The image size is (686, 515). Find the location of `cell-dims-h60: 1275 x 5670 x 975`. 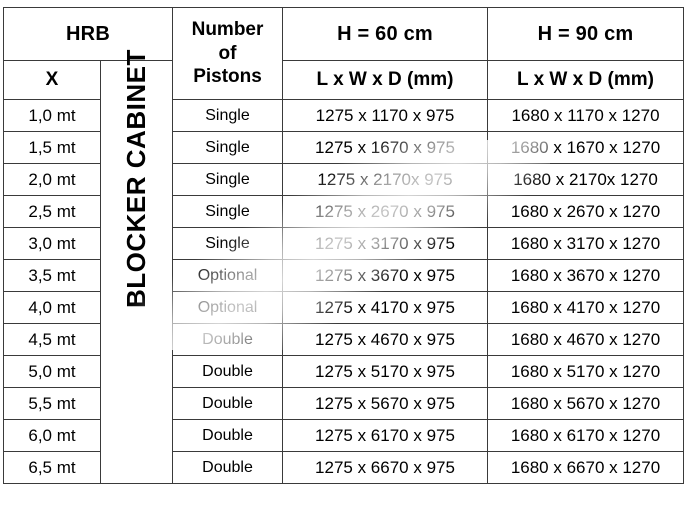

cell-dims-h60: 1275 x 5670 x 975 is located at coordinates (385, 403).